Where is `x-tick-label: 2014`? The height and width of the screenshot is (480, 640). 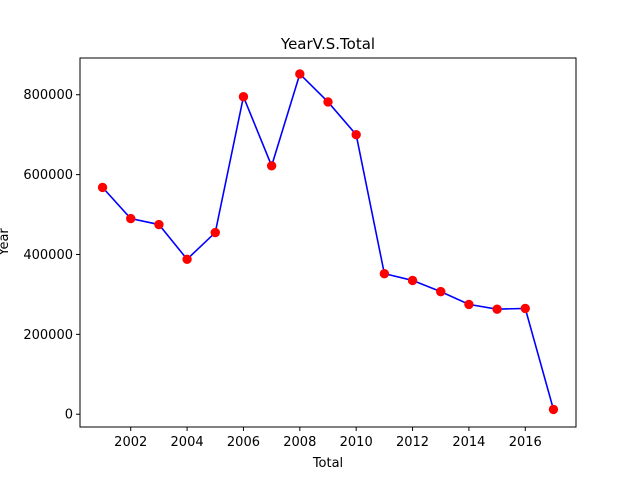 x-tick-label: 2014 is located at coordinates (468, 442).